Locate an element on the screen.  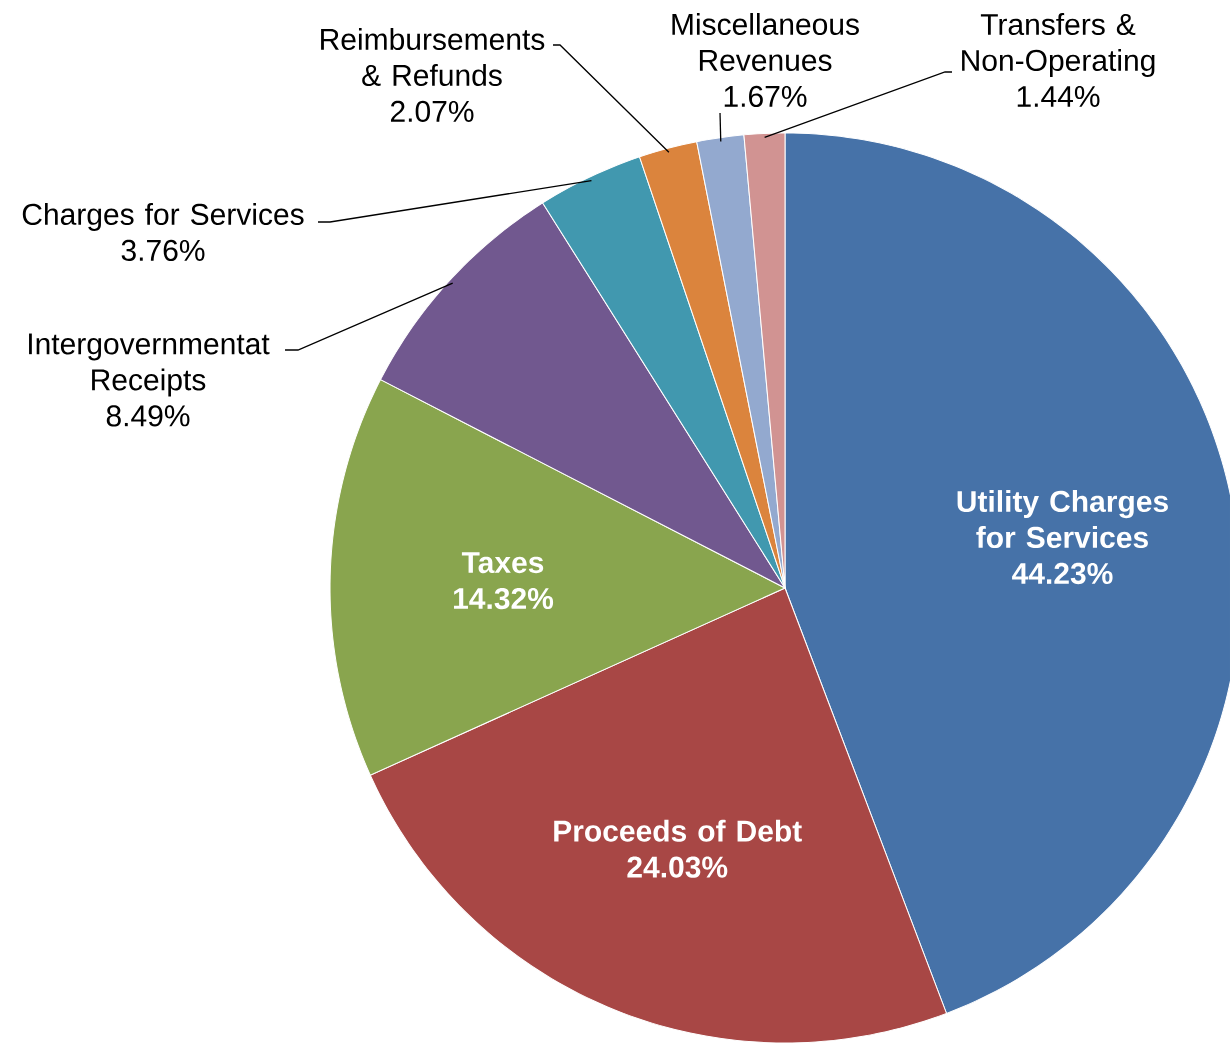
data-label: 44.23% is located at coordinates (1062, 573).